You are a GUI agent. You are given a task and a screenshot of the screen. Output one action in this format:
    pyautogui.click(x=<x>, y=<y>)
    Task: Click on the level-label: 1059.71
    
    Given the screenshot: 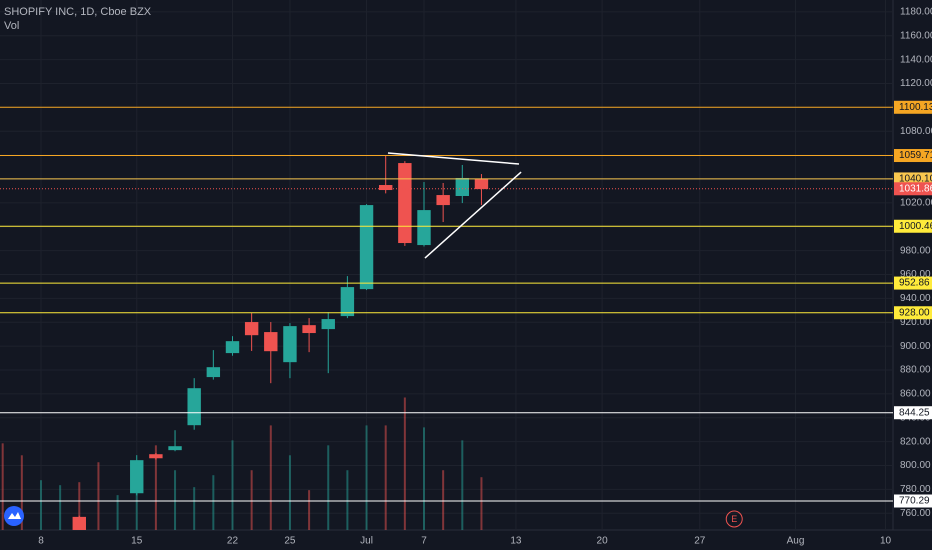 What is the action you would take?
    pyautogui.click(x=915, y=155)
    